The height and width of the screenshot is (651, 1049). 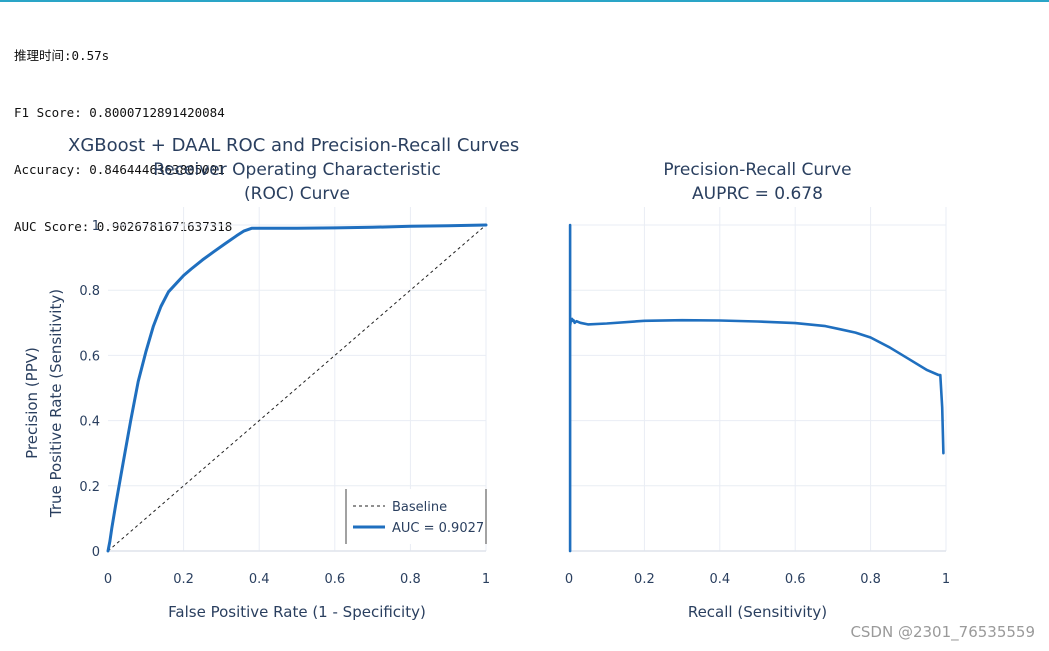 What do you see at coordinates (757, 170) in the screenshot?
I see `subplot-title-2: Precision-Recall Curve` at bounding box center [757, 170].